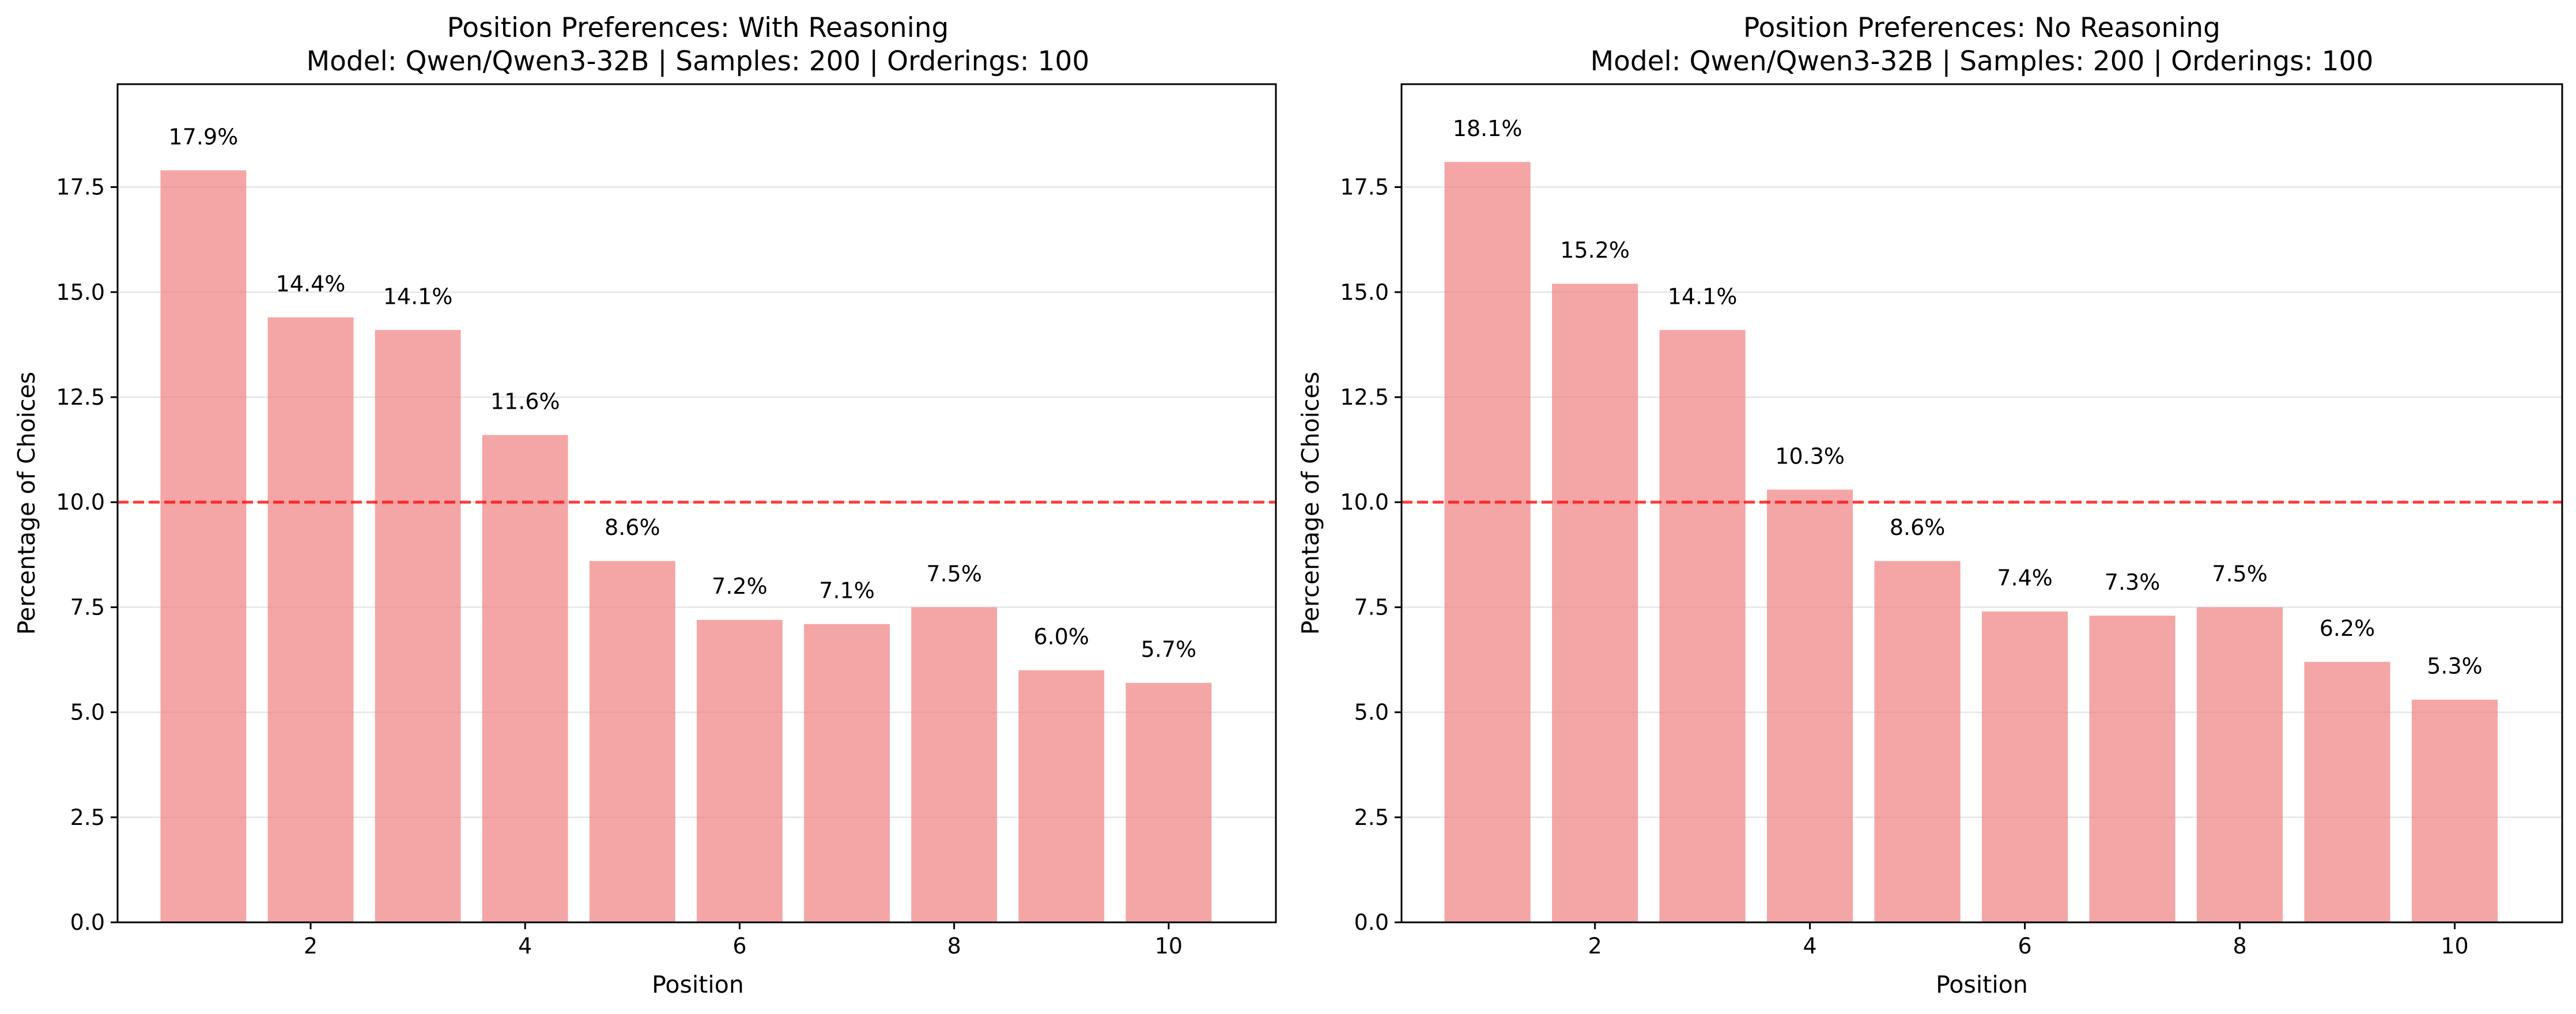  I want to click on data-label: 15.2%, so click(1595, 251).